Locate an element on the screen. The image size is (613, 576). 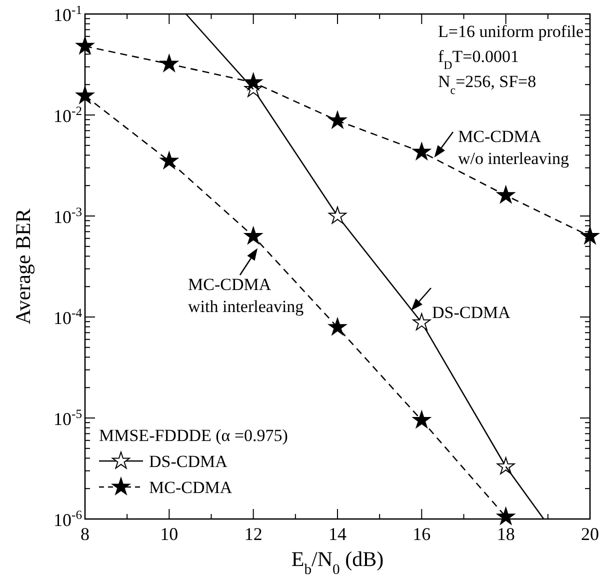
x-tick-label: 8 is located at coordinates (85, 534).